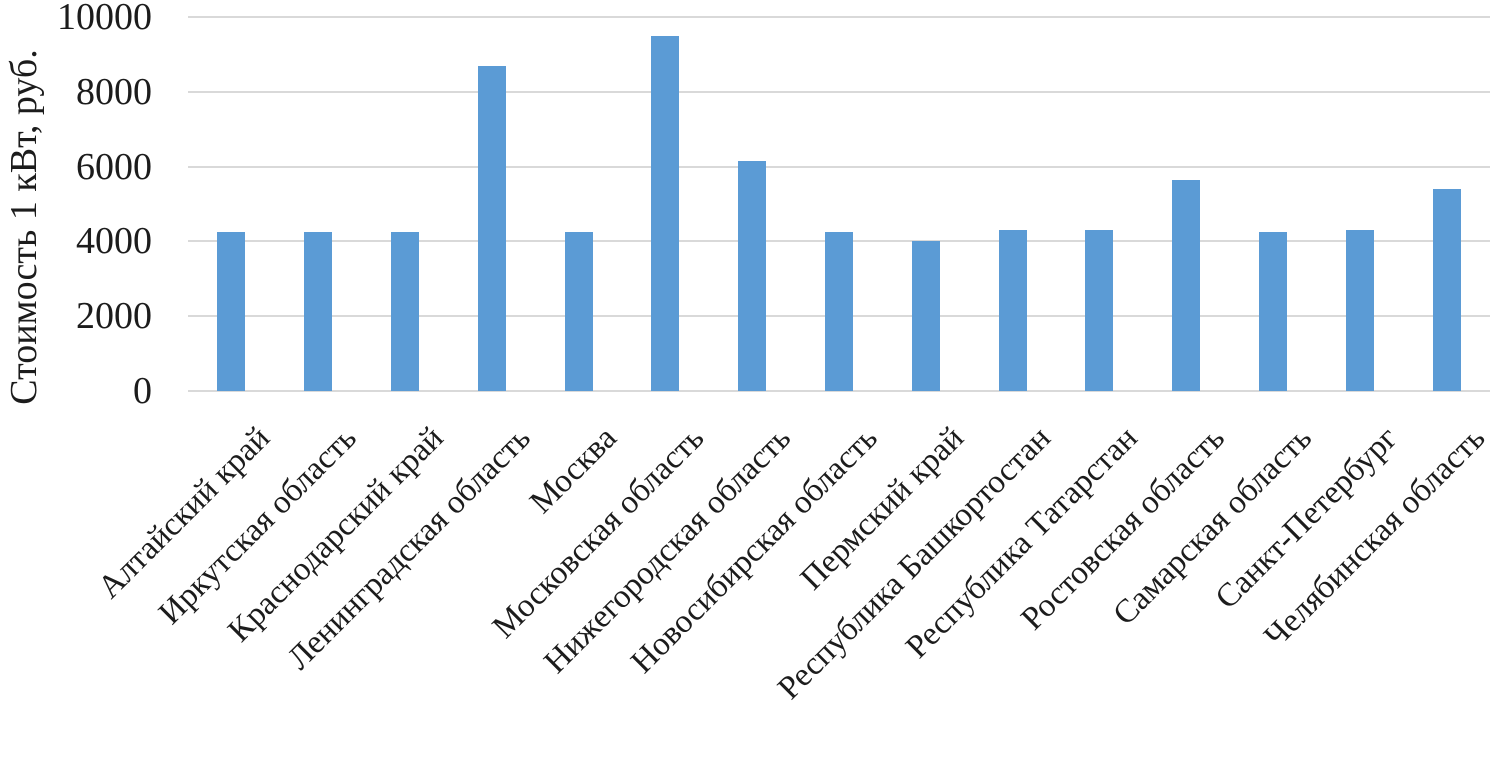 Image resolution: width=1497 pixels, height=773 pixels. Describe the element at coordinates (114, 241) in the screenshot. I see `y-tick-label: 4000` at that location.